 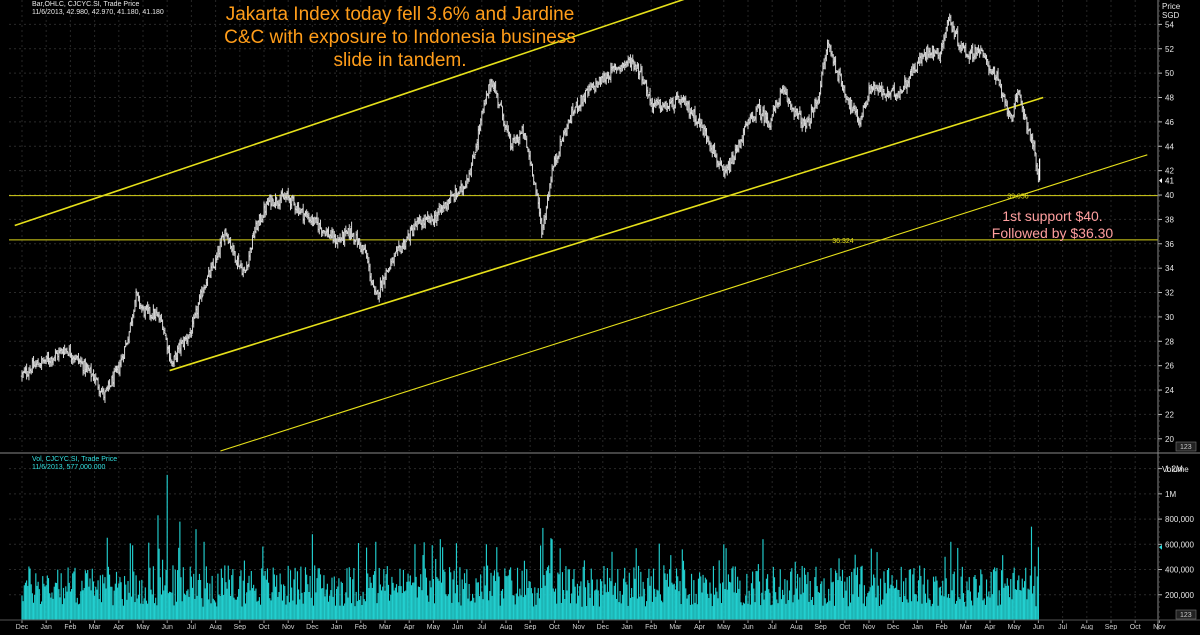 I want to click on volume-axis: 200,000 400,000 600,000 800,000 1M 1.2M 123, so click(x=1177, y=542).